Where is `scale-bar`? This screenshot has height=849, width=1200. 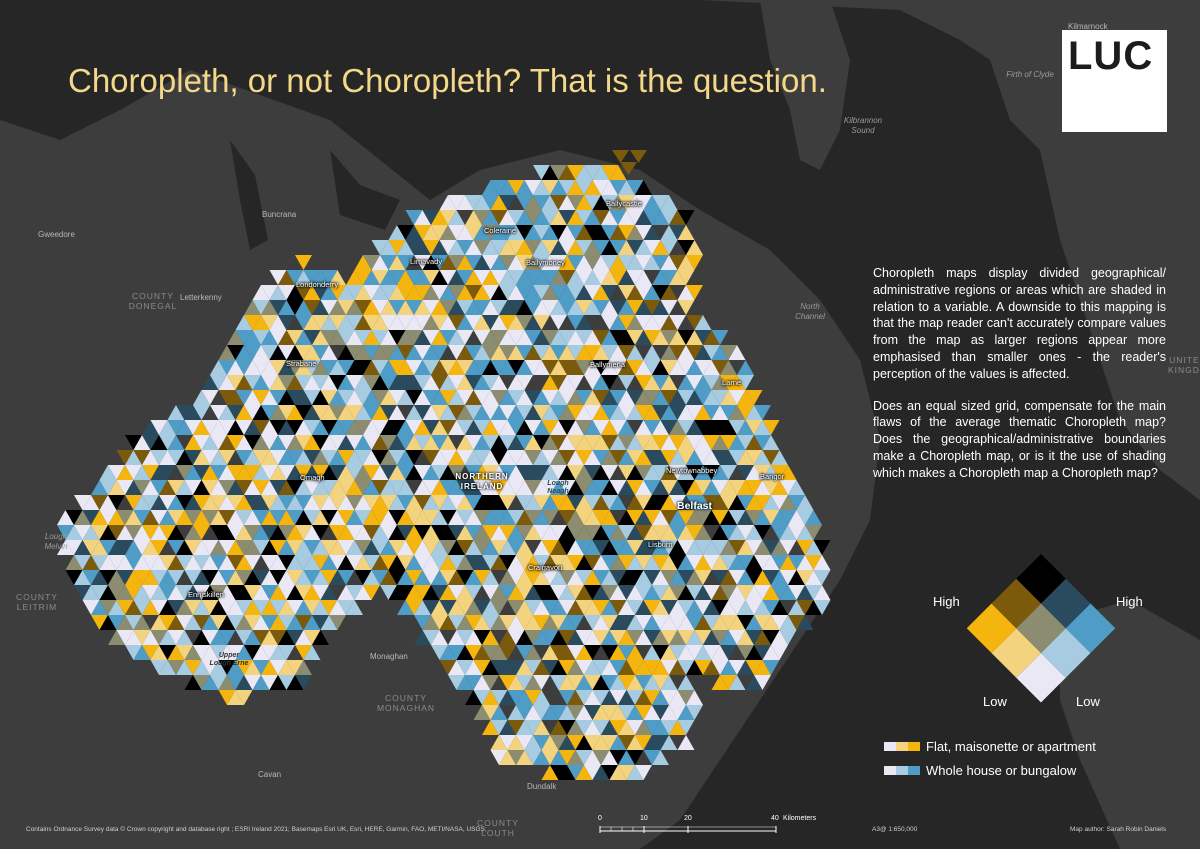 scale-bar is located at coordinates (688, 829).